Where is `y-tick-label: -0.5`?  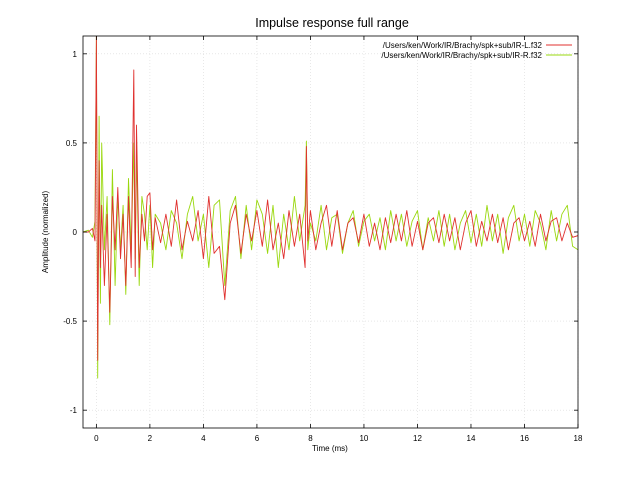
y-tick-label: -0.5 is located at coordinates (70, 321).